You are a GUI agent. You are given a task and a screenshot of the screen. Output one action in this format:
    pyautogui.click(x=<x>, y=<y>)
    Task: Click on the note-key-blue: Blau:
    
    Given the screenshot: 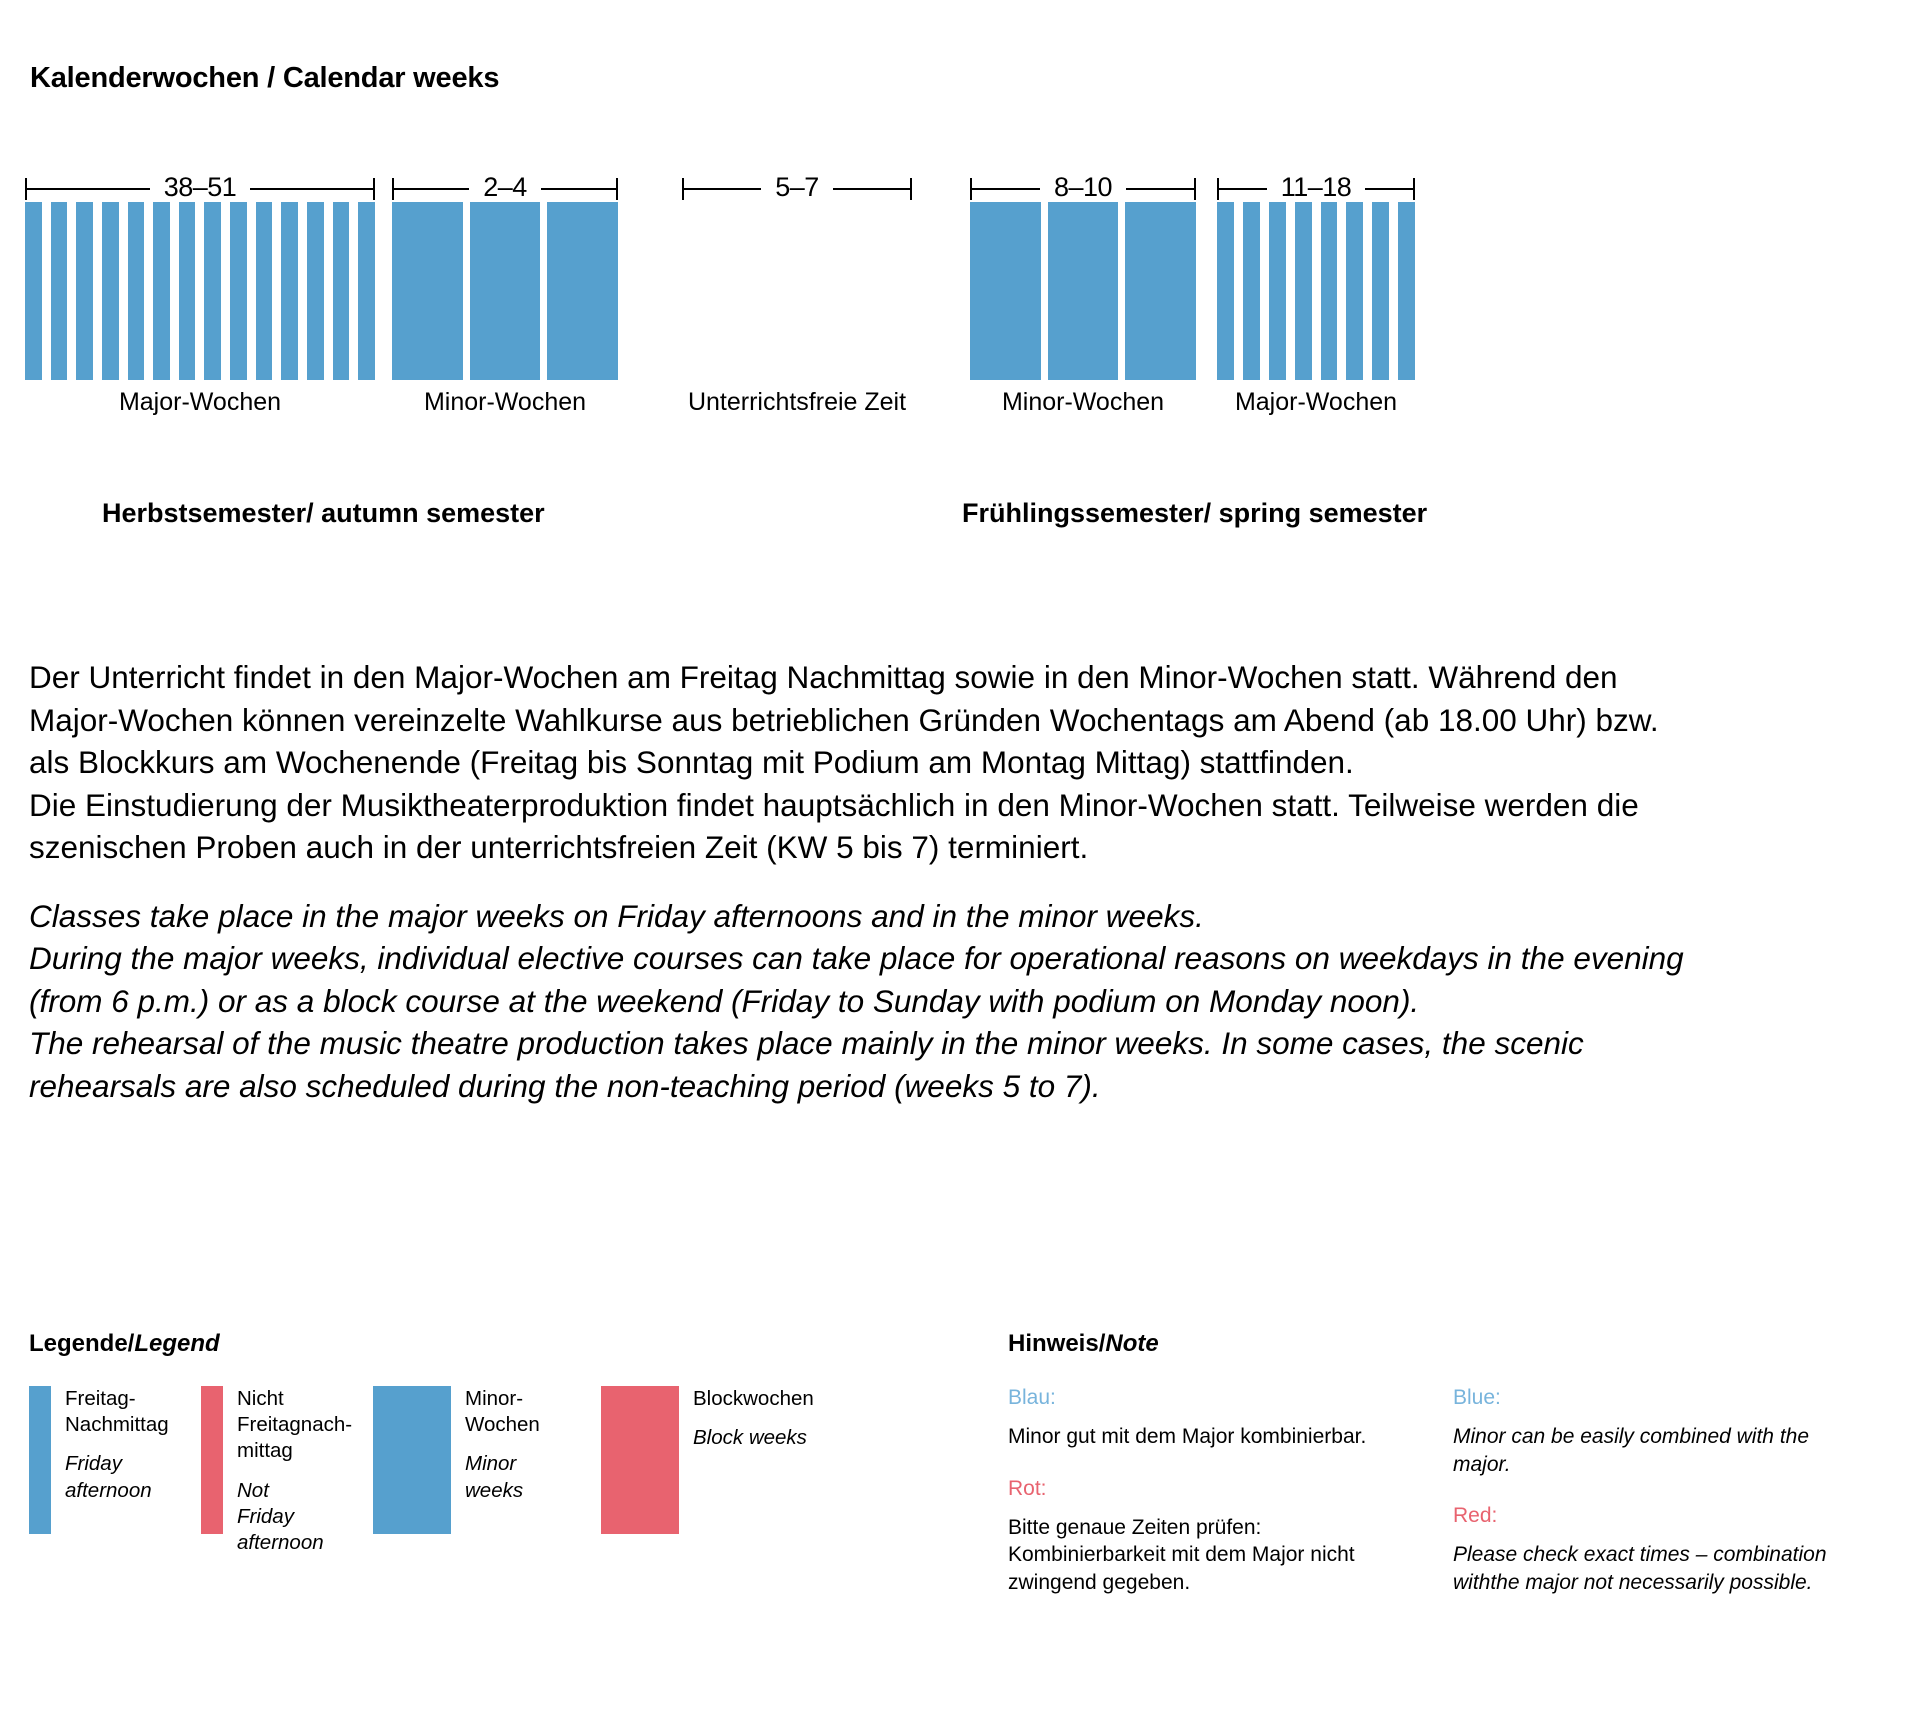 What is the action you would take?
    pyautogui.click(x=1032, y=1397)
    